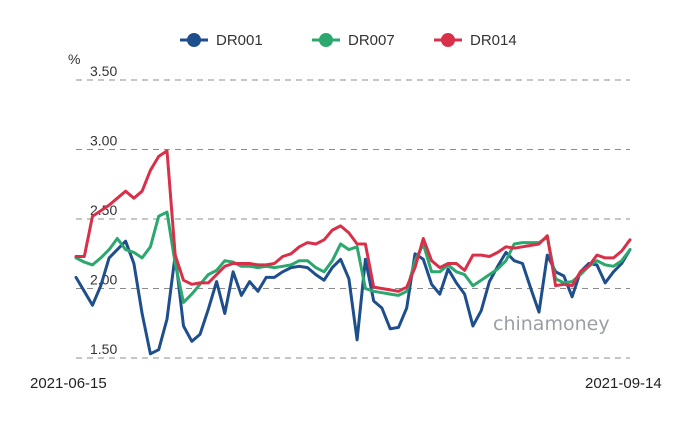 The image size is (700, 442). What do you see at coordinates (103, 71) in the screenshot?
I see `y-tick-label: 3.50` at bounding box center [103, 71].